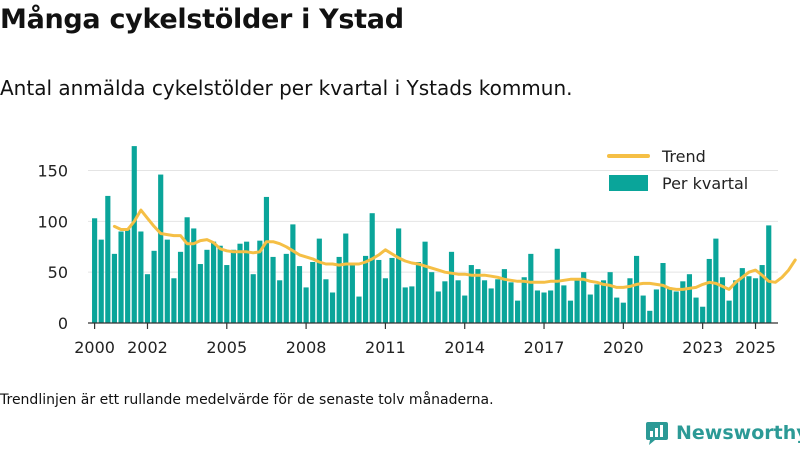  Describe the element at coordinates (702, 347) in the screenshot. I see `x-tick-label: 2023` at that location.